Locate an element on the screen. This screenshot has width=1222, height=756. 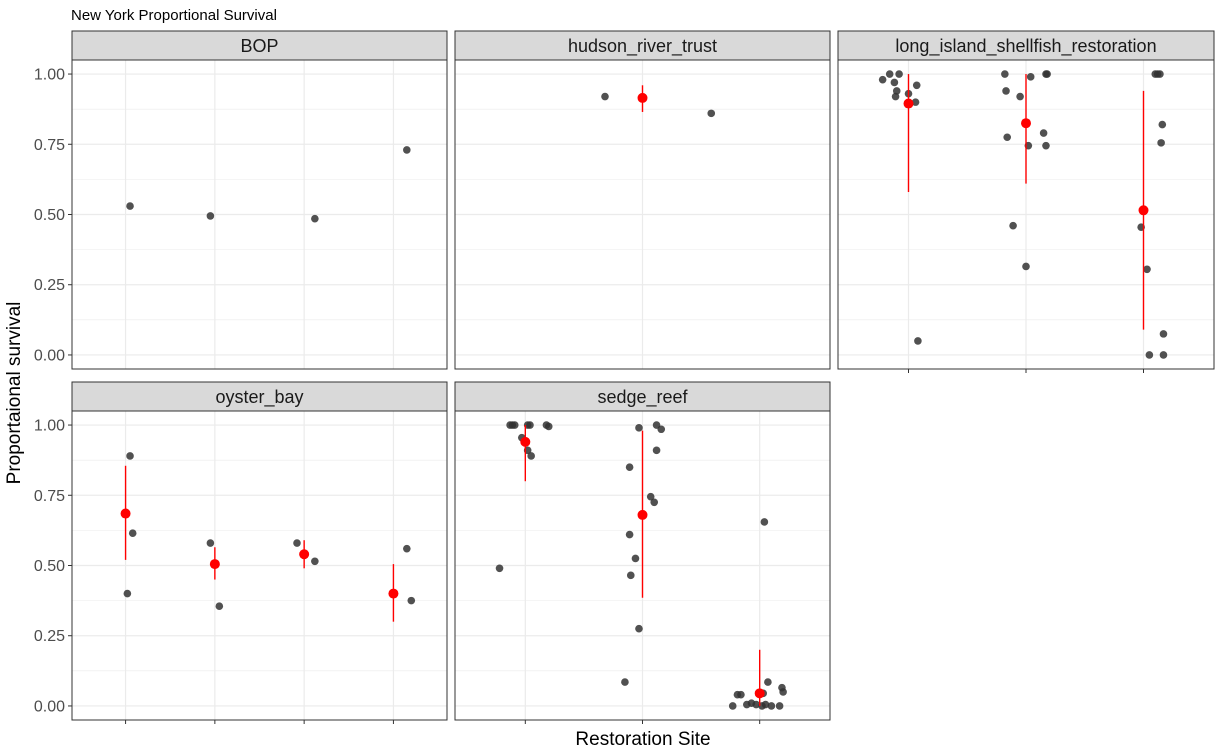
facet-label: long_island_shellfish_restoration is located at coordinates (1025, 46).